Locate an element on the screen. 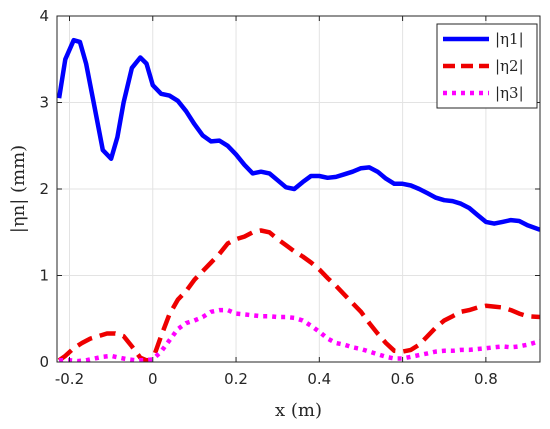  x-tick-label: 0.4 is located at coordinates (319, 379).